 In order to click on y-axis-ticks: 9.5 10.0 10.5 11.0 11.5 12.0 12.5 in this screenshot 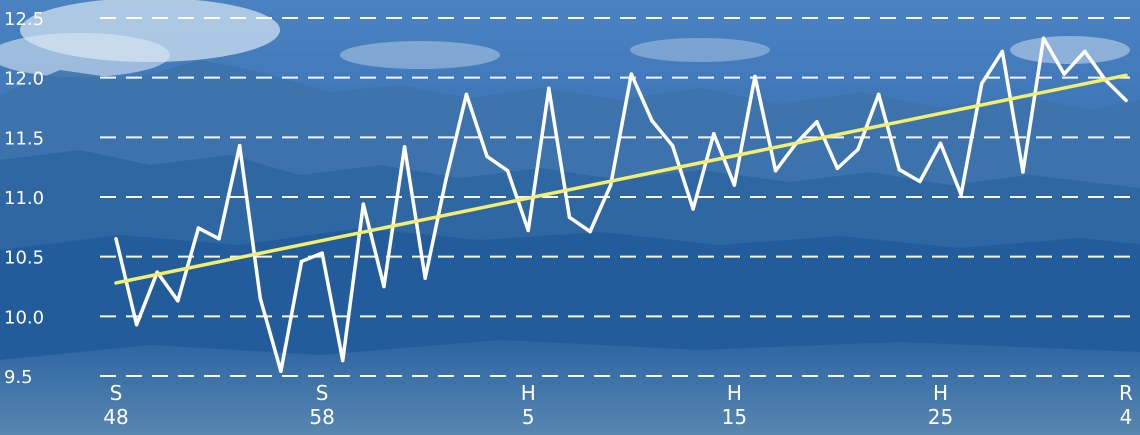, I will do `click(24, 198)`.